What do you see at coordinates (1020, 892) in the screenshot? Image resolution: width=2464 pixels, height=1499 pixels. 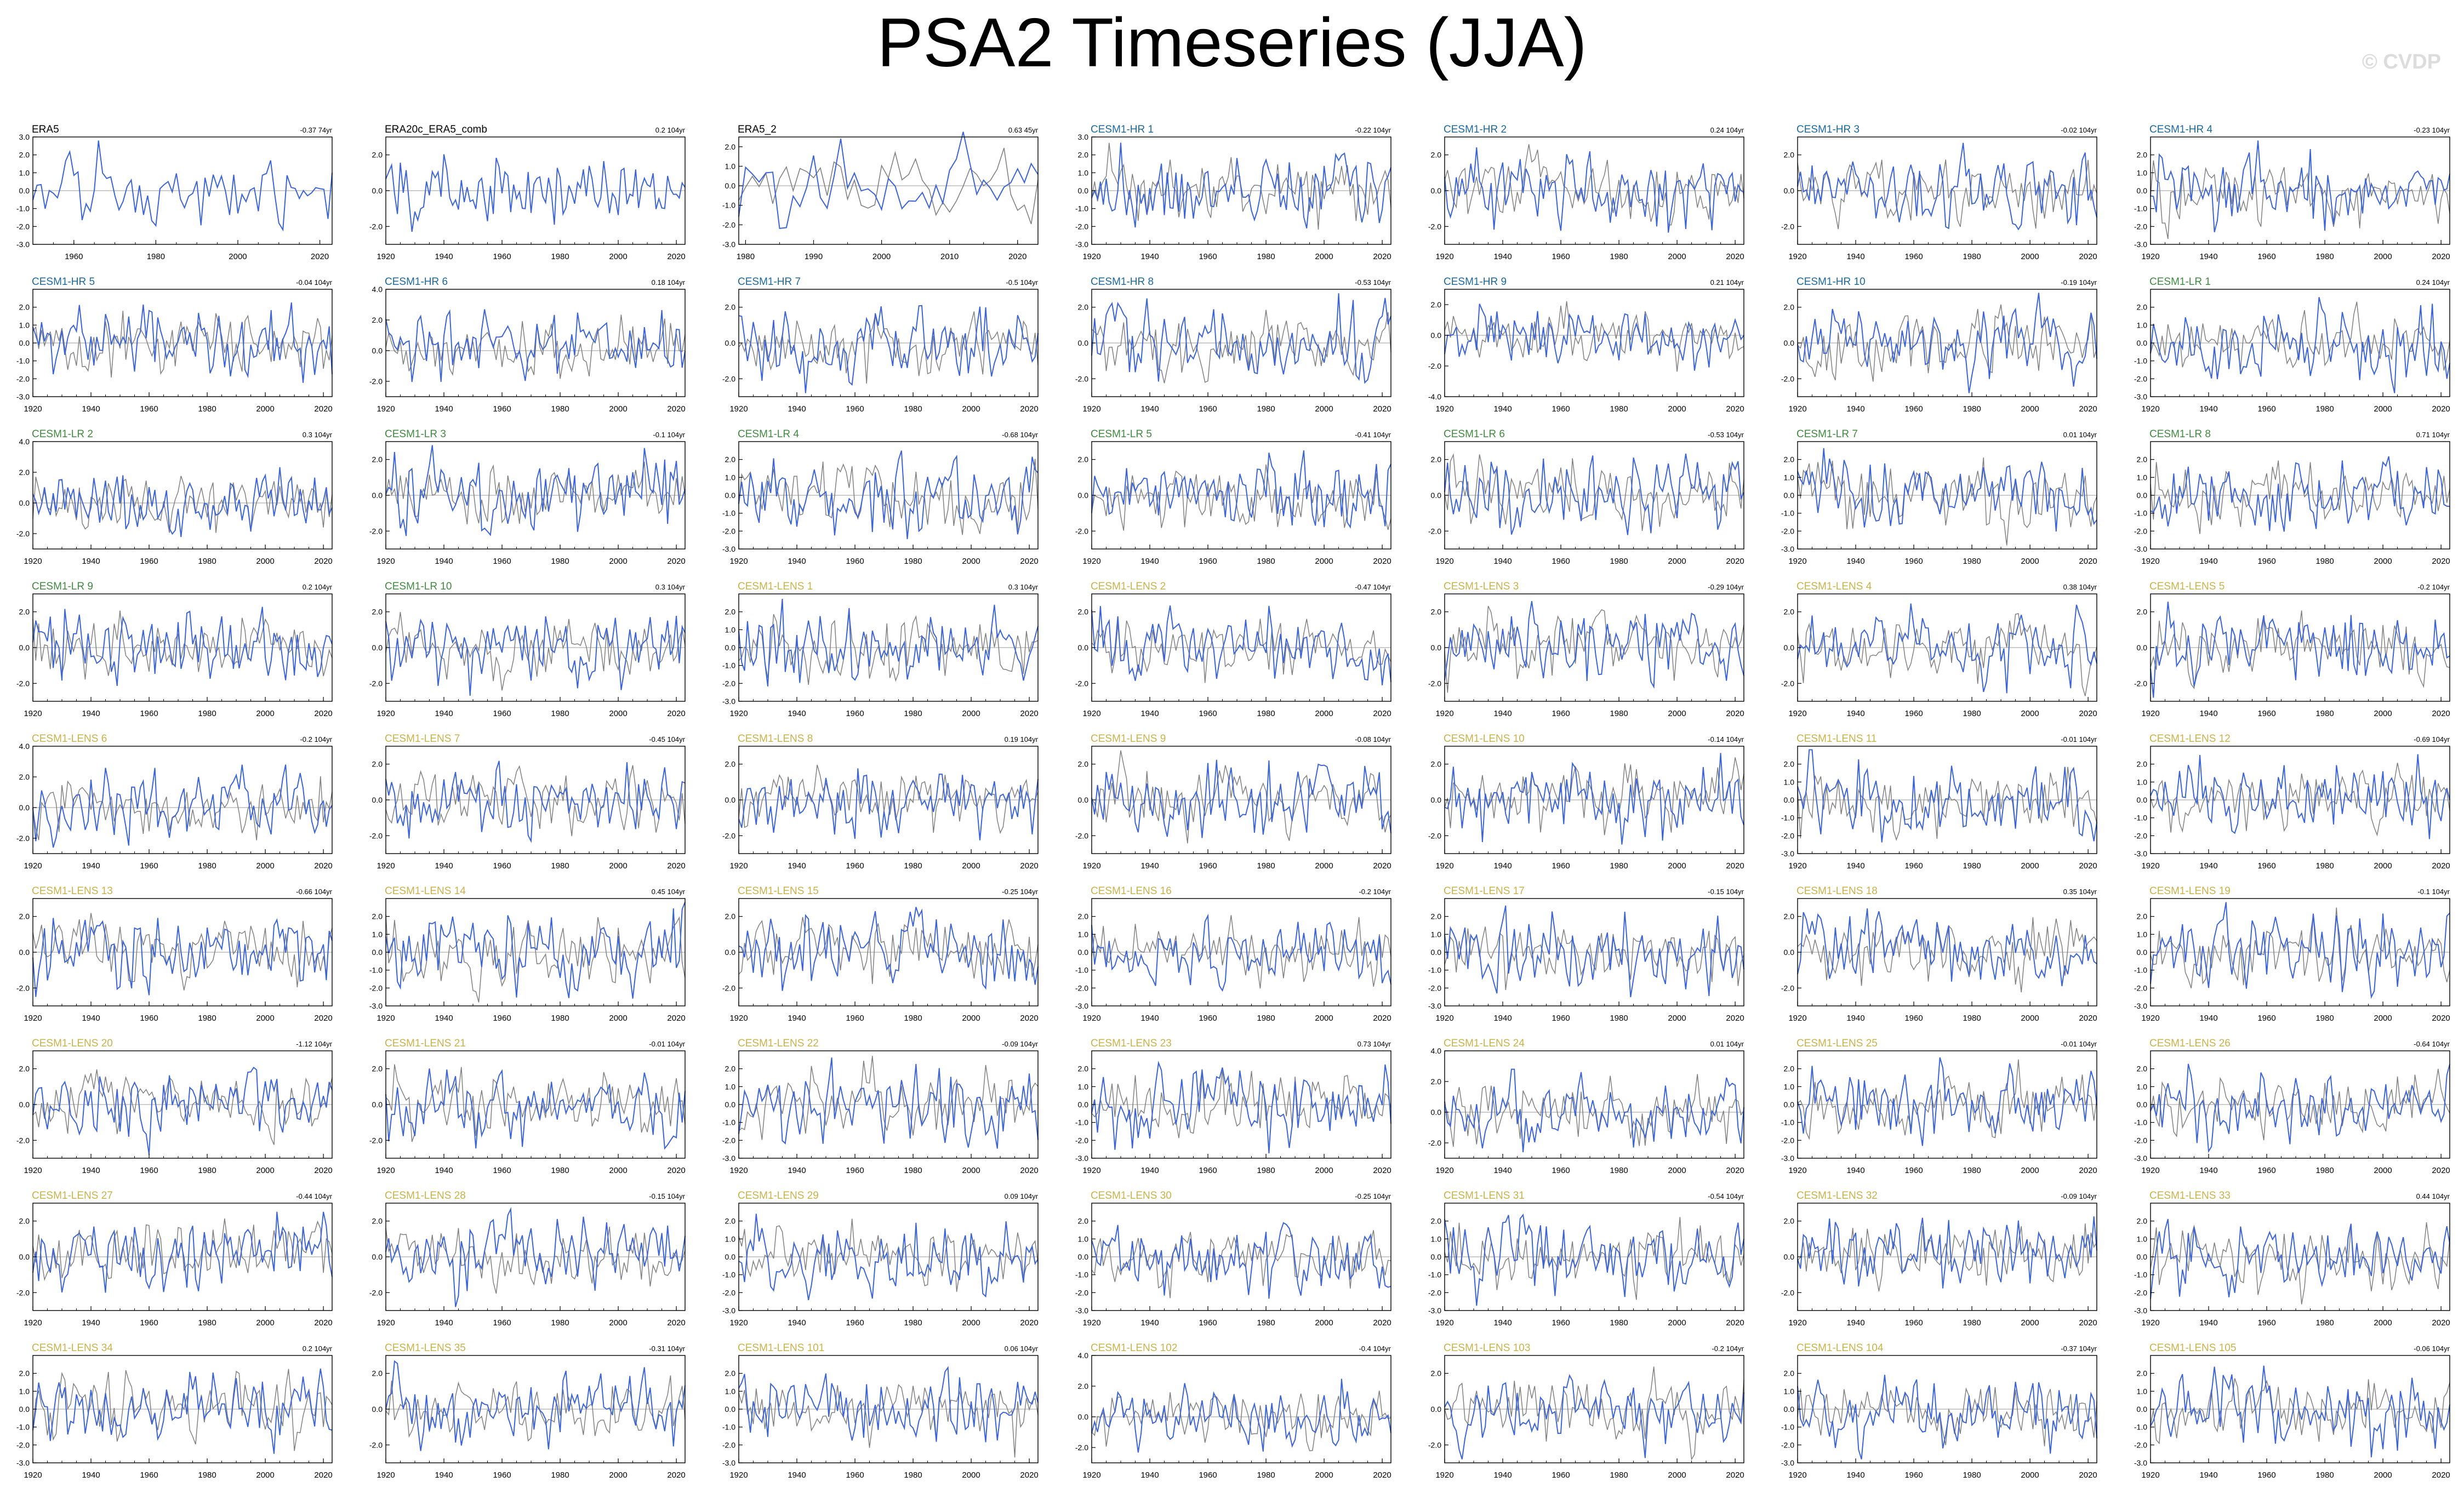 I see `panel-trend: -0.25 104yr` at bounding box center [1020, 892].